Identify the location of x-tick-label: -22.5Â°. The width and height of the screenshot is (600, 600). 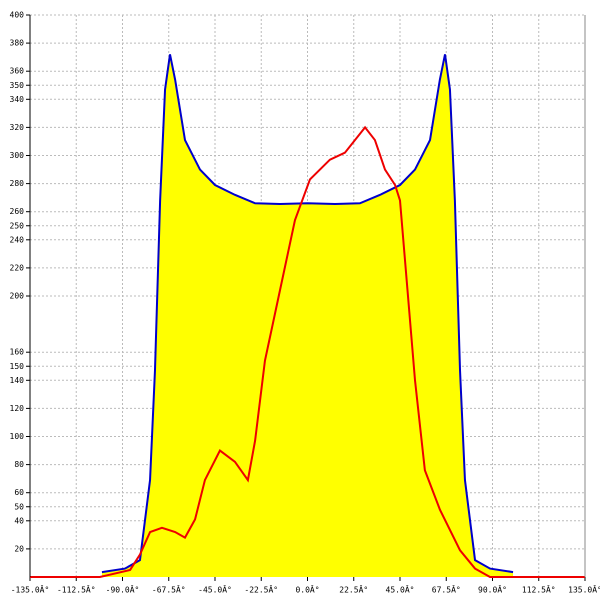
(261, 589).